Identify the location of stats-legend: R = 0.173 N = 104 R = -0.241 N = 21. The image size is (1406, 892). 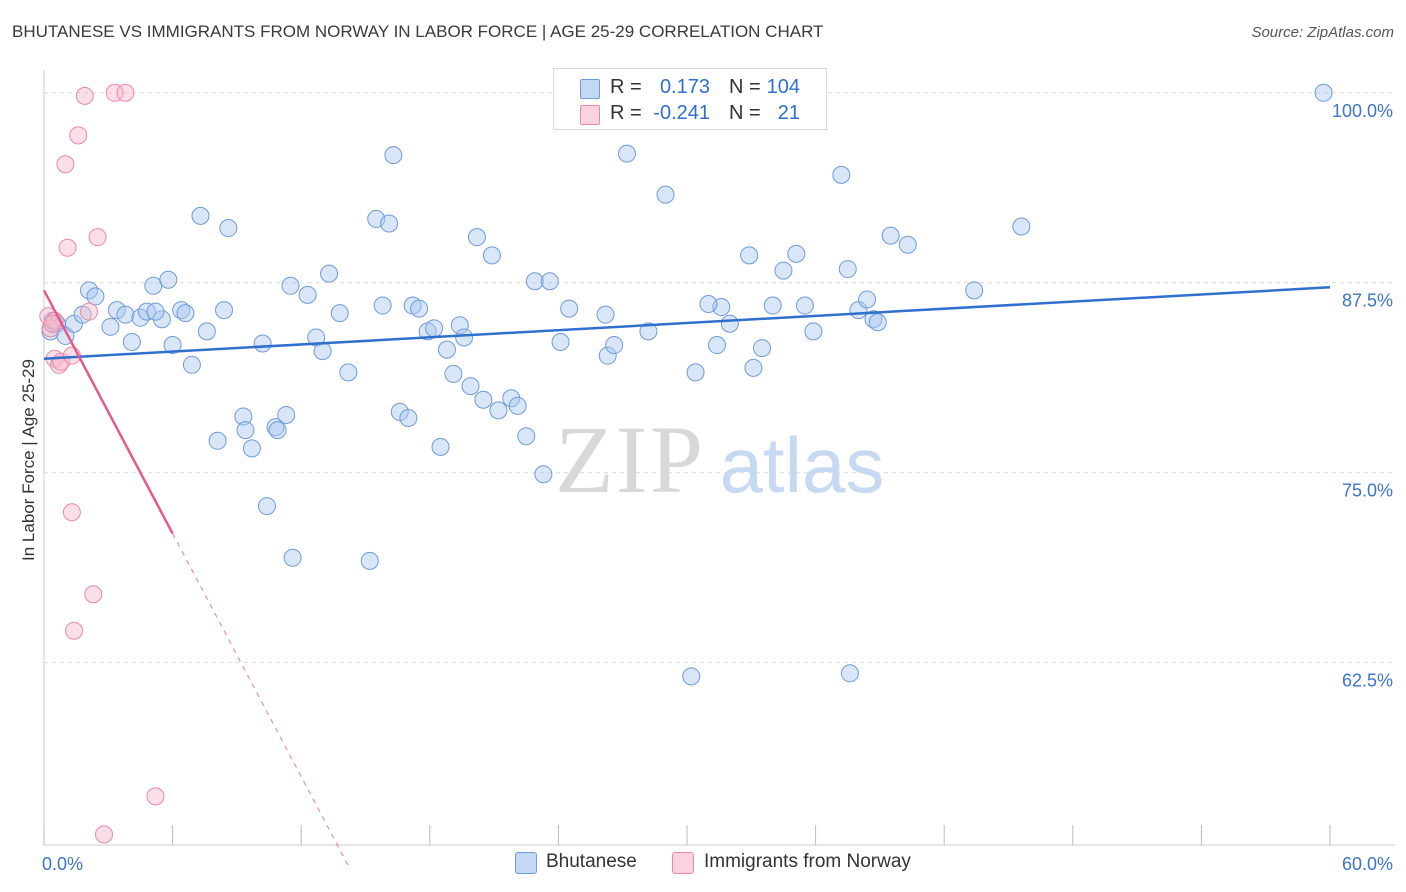
(690, 99).